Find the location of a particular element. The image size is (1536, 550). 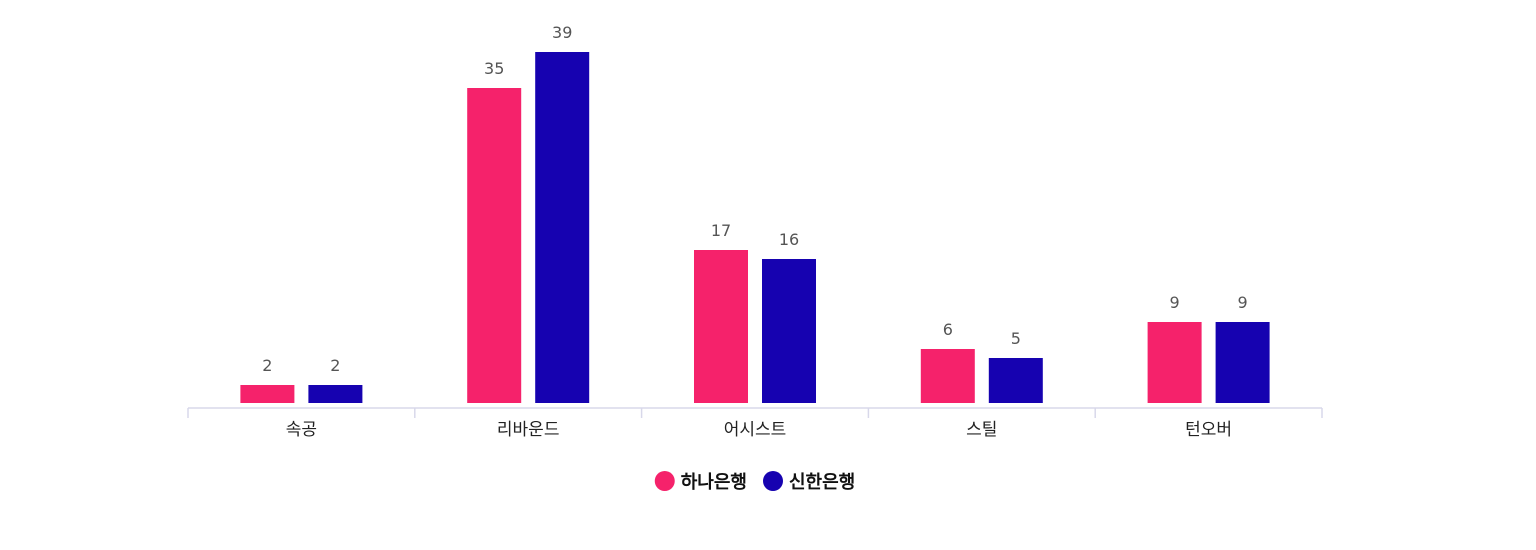

data-label: 35 is located at coordinates (494, 68).